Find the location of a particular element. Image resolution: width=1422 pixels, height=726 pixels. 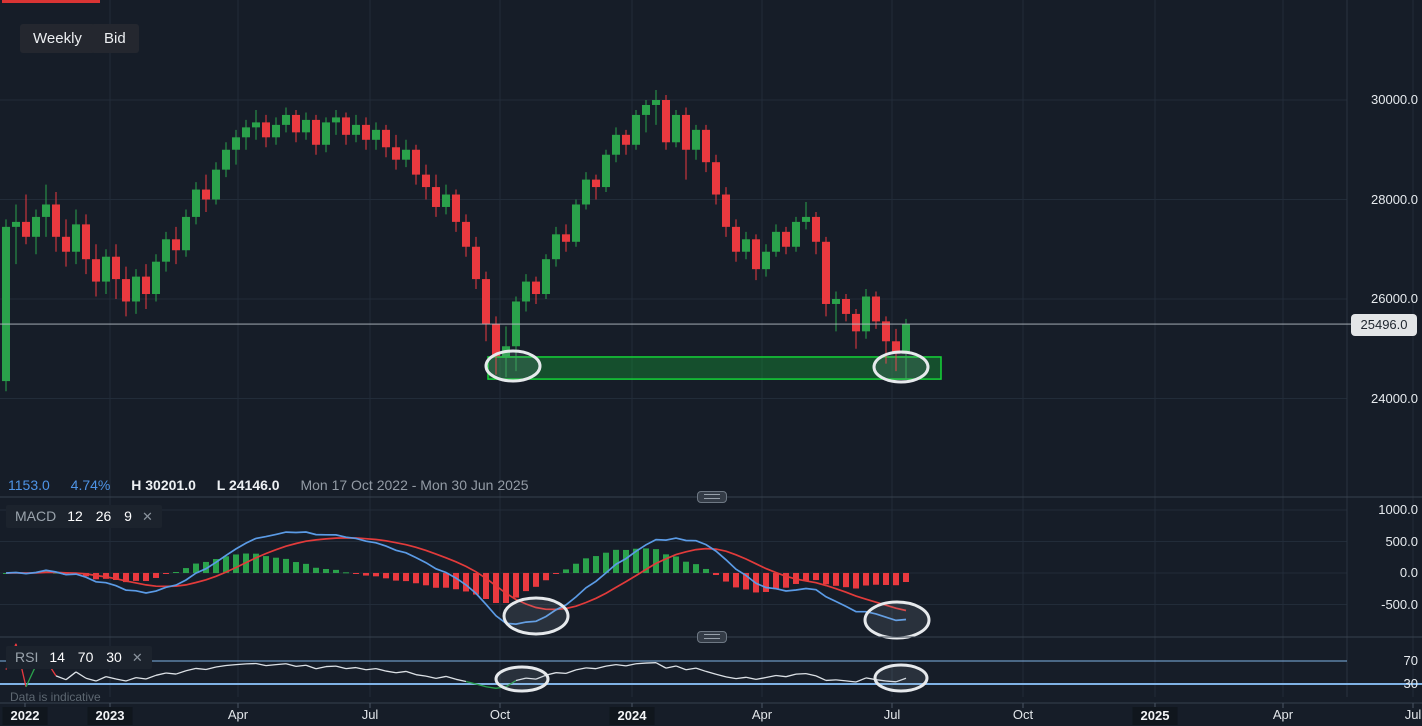

period-high: H 30201.0 is located at coordinates (163, 485).